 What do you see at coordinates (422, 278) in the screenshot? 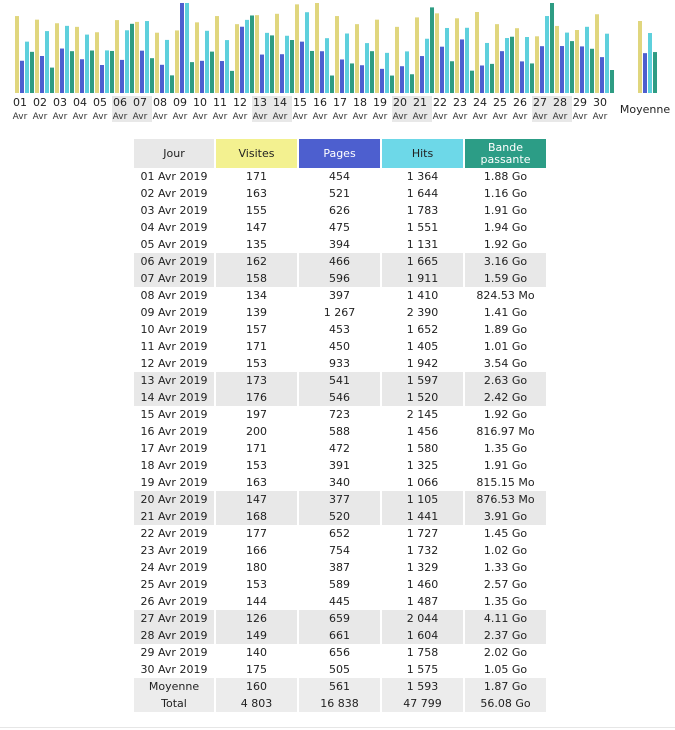
I see `cell-hits: 1 911` at bounding box center [422, 278].